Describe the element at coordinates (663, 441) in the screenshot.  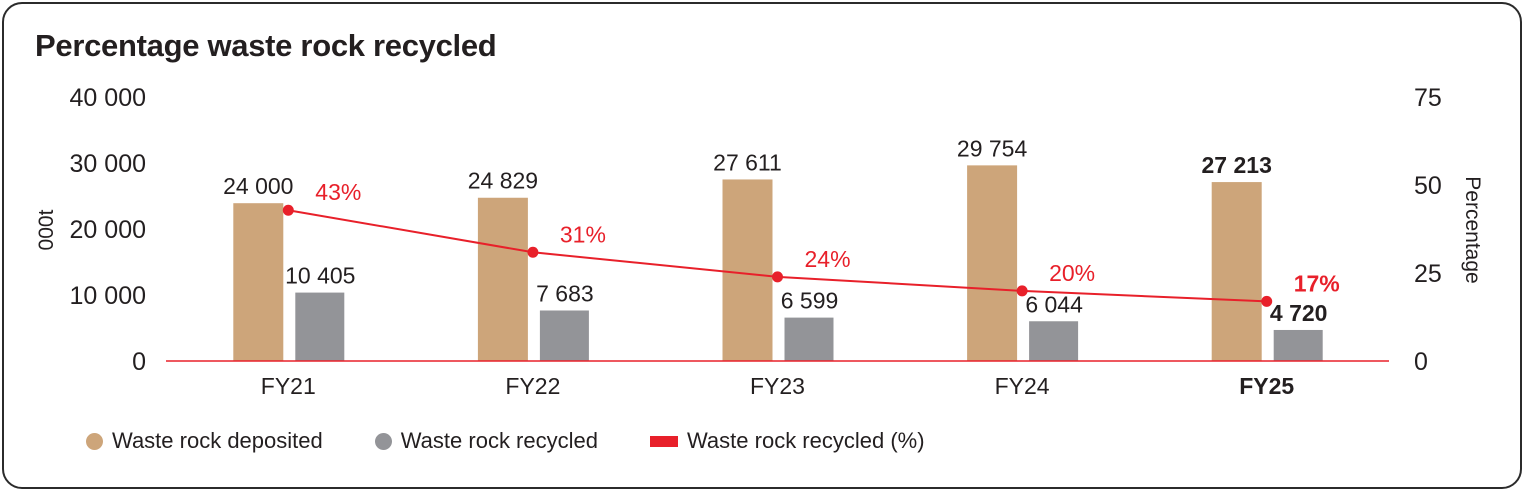
I see `legend-line-icon` at that location.